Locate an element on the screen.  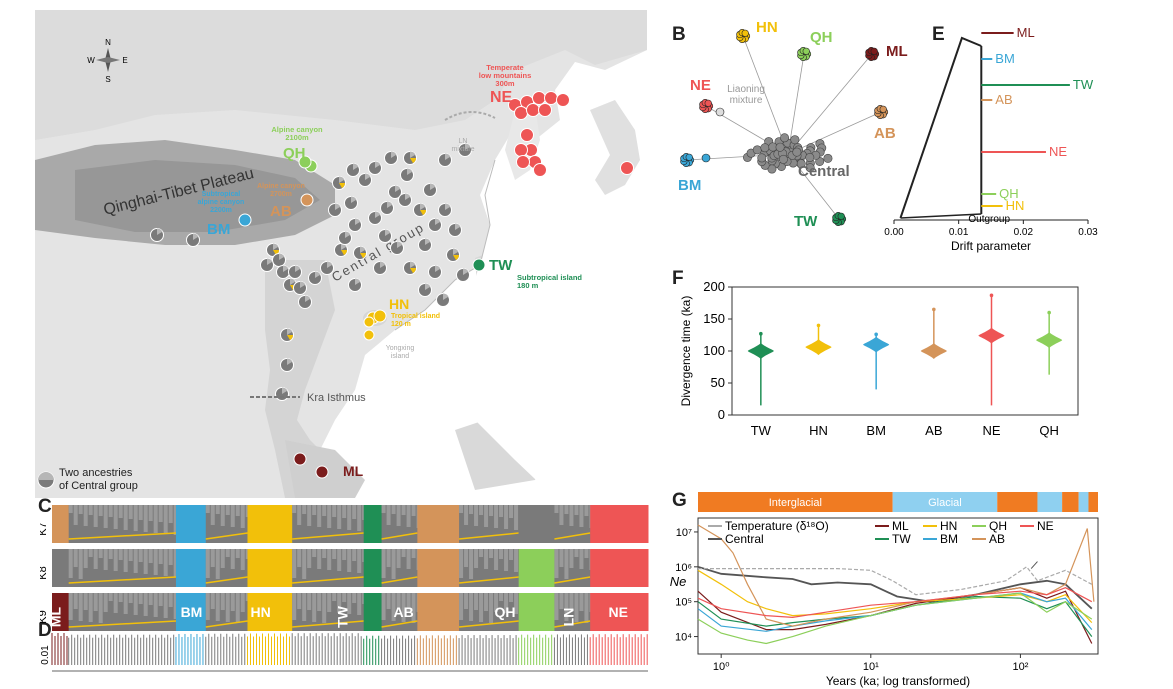
psmc-legend-item: NE is located at coordinates (1045, 526).